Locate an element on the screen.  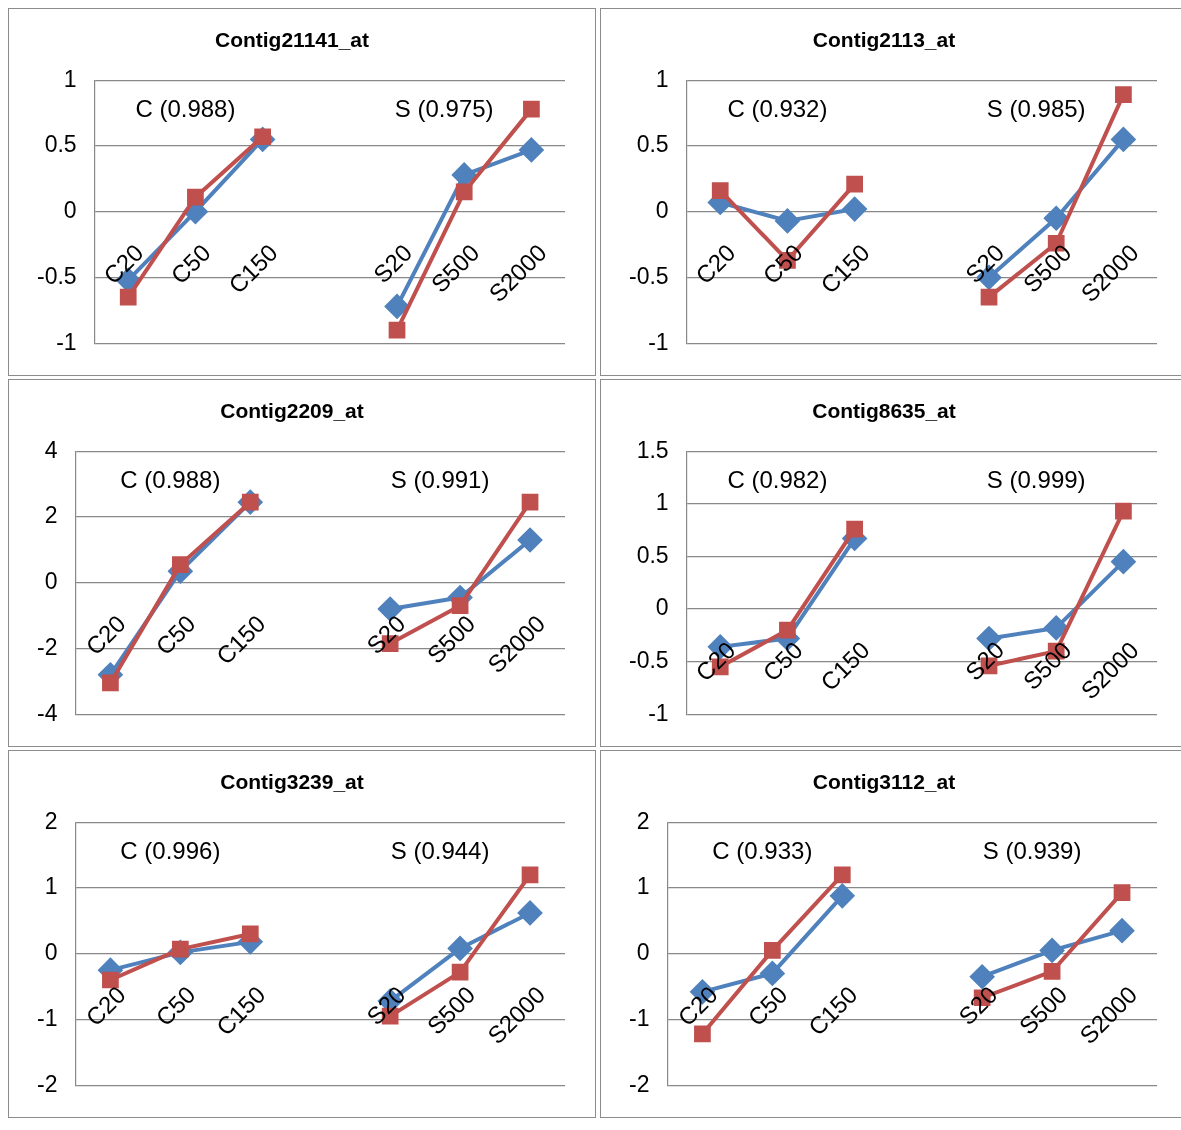
annotation: C (0.933) is located at coordinates (762, 850).